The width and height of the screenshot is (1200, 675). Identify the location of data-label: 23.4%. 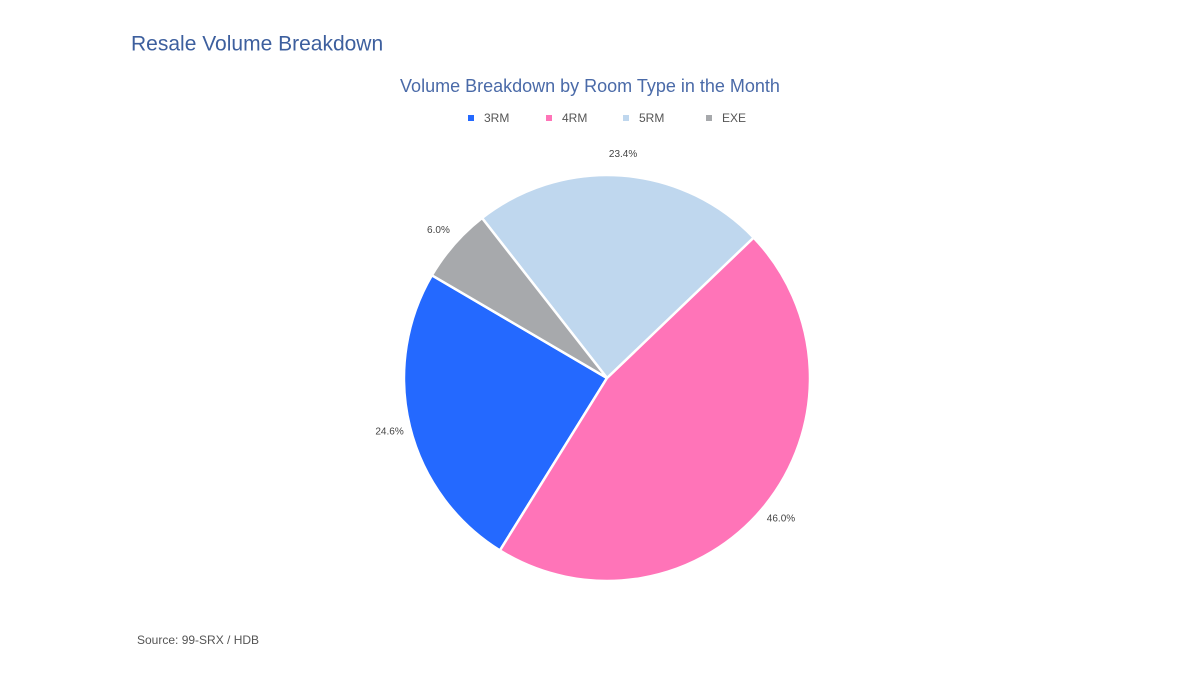
(623, 154).